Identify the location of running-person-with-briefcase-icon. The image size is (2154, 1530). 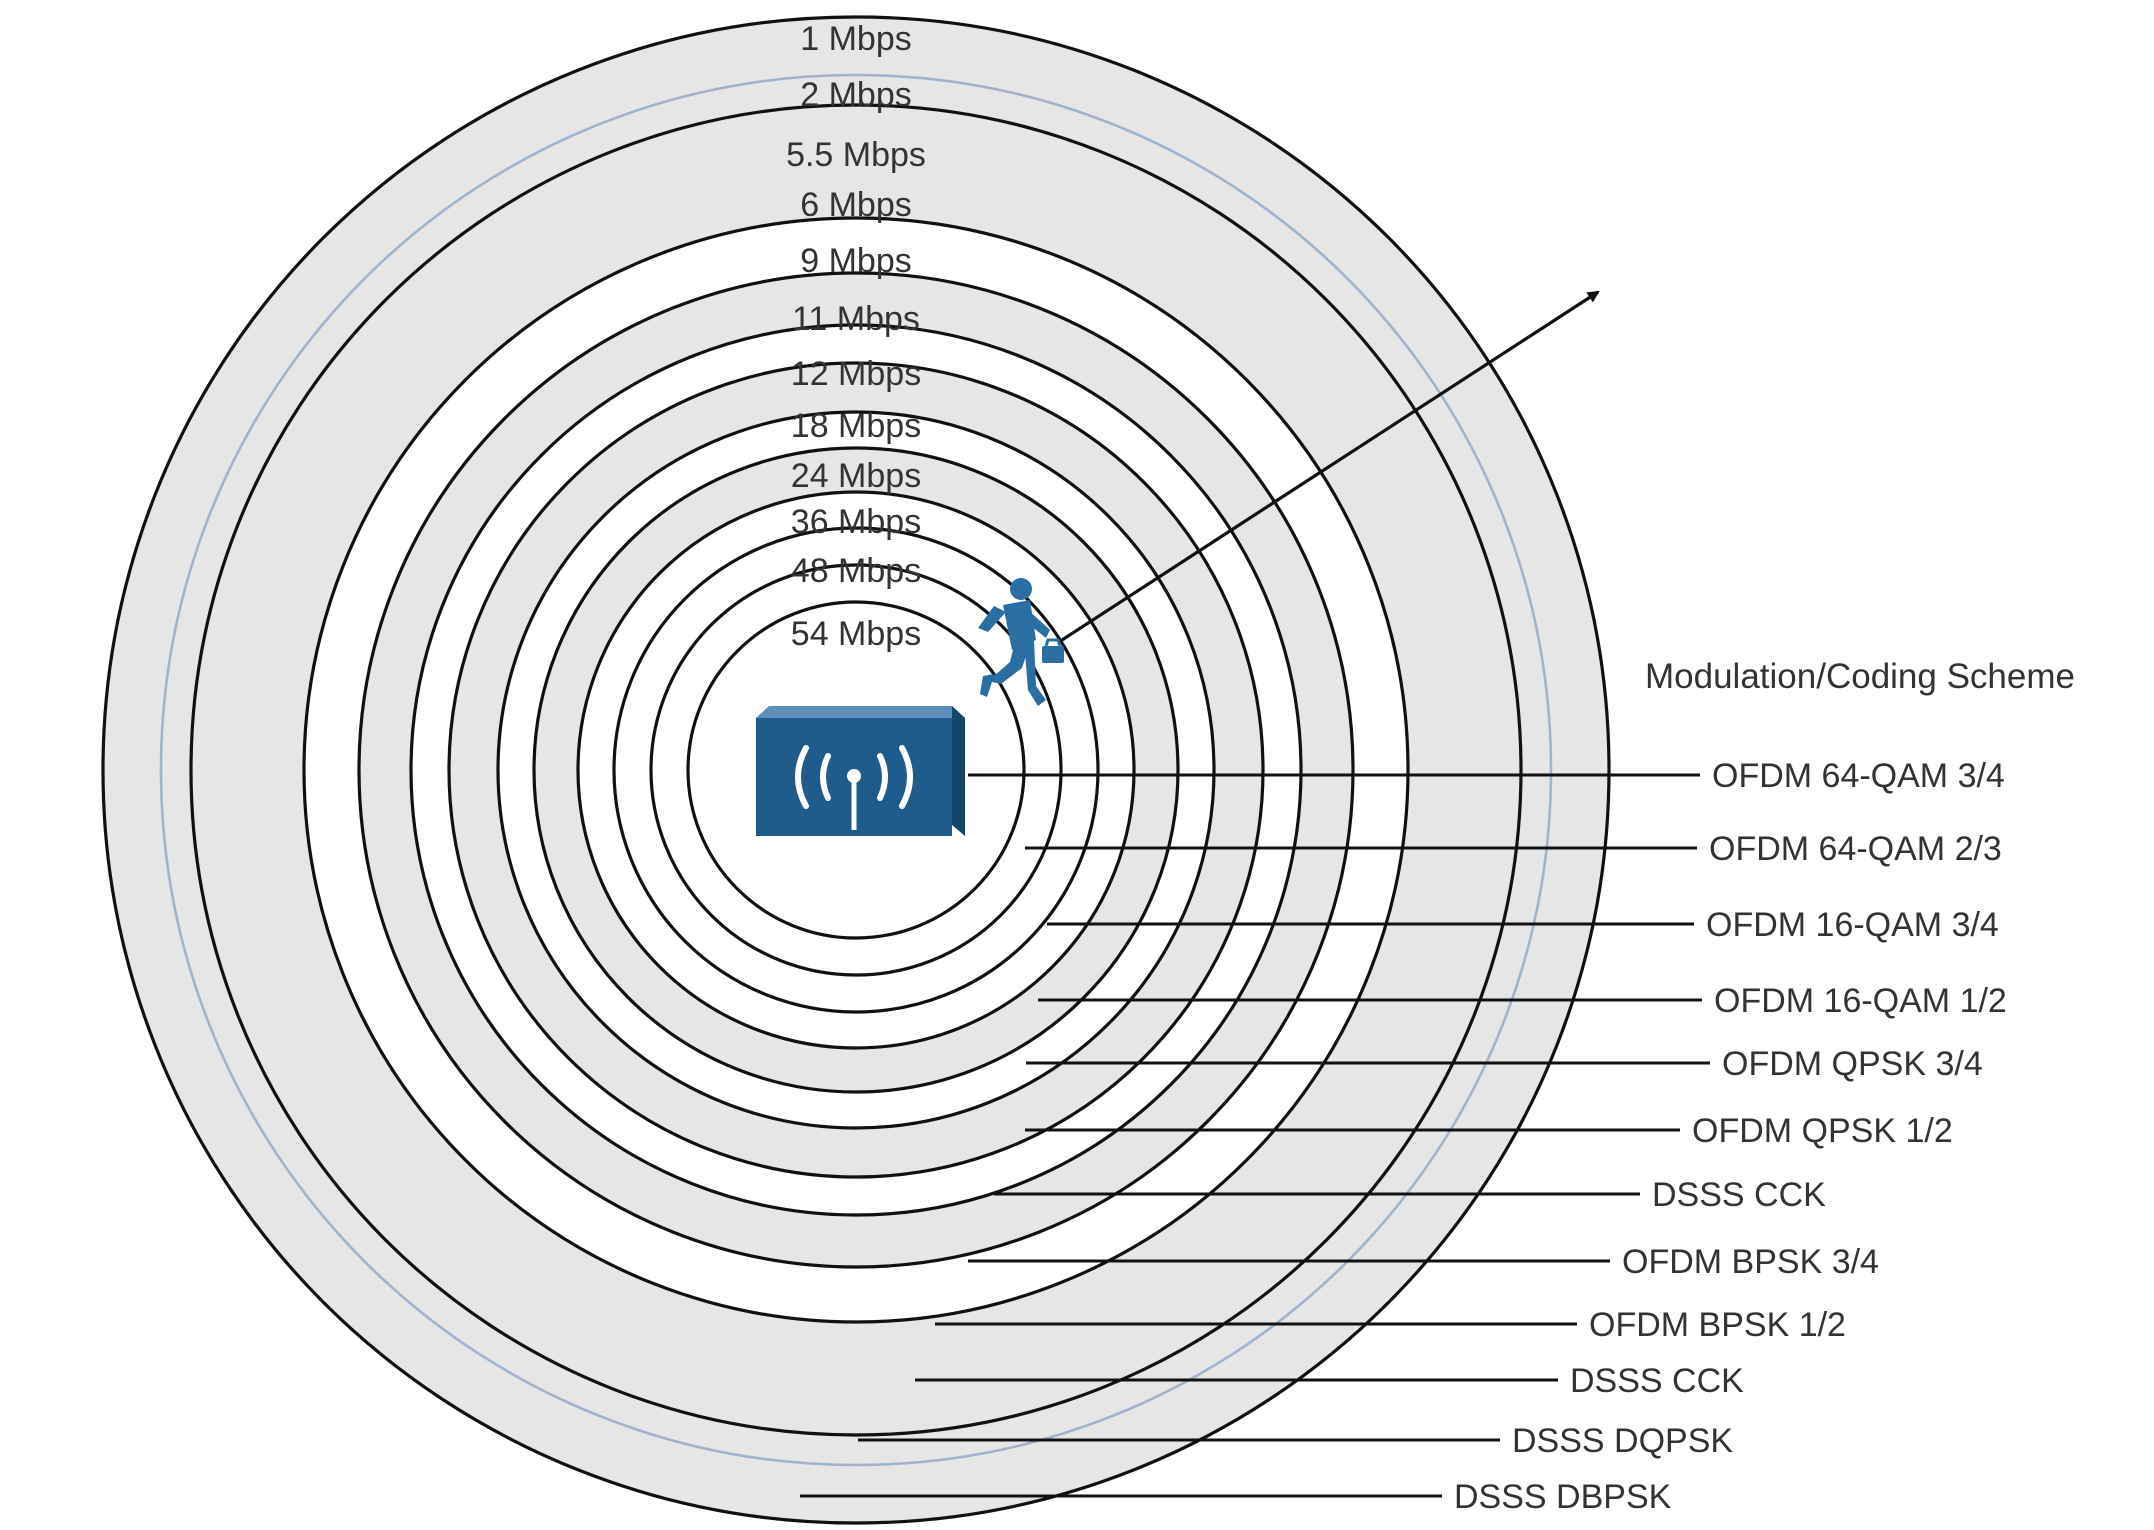
(1021, 642).